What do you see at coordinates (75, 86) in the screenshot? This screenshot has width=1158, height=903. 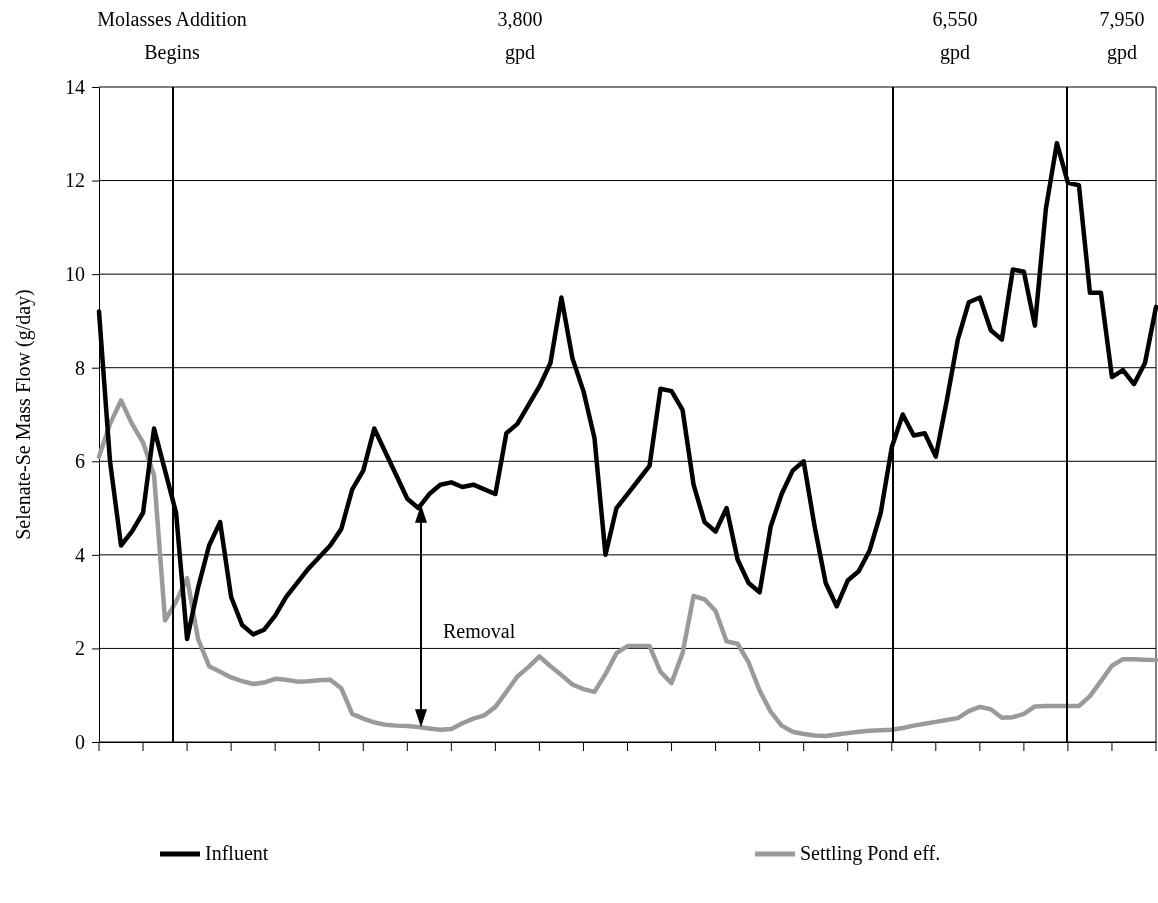 I see `y-tick-label: 14` at bounding box center [75, 86].